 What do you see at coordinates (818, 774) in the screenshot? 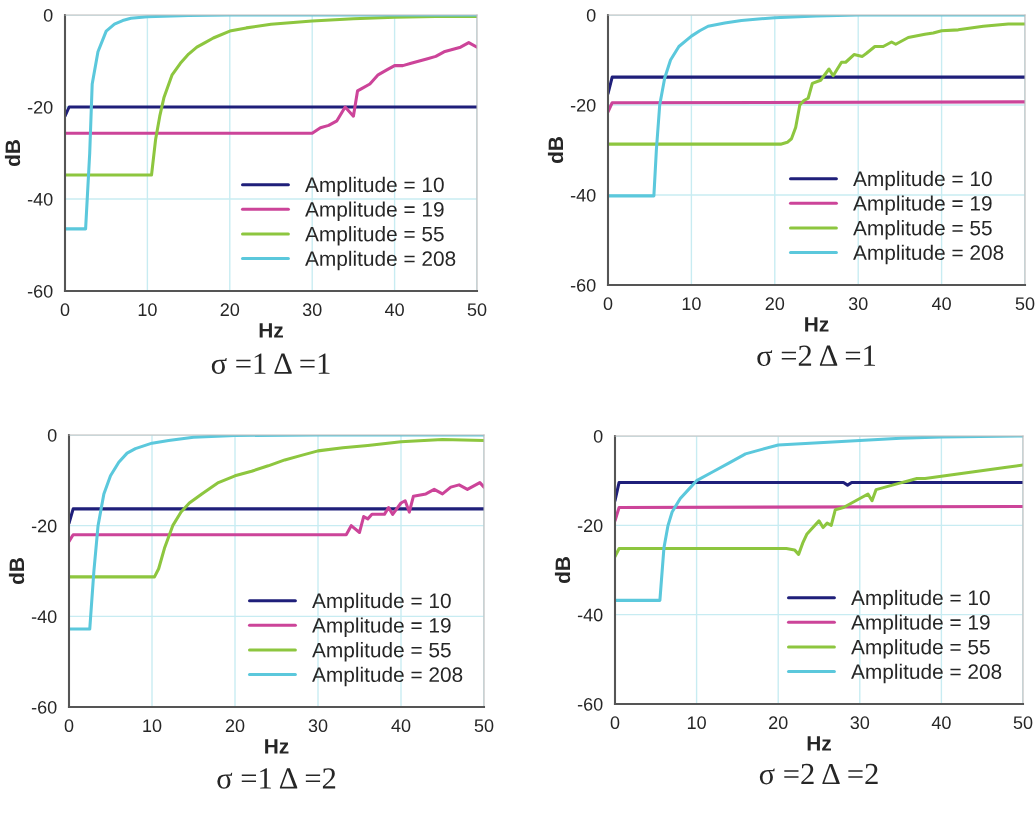
I see `text: σ =2 Δ =2` at bounding box center [818, 774].